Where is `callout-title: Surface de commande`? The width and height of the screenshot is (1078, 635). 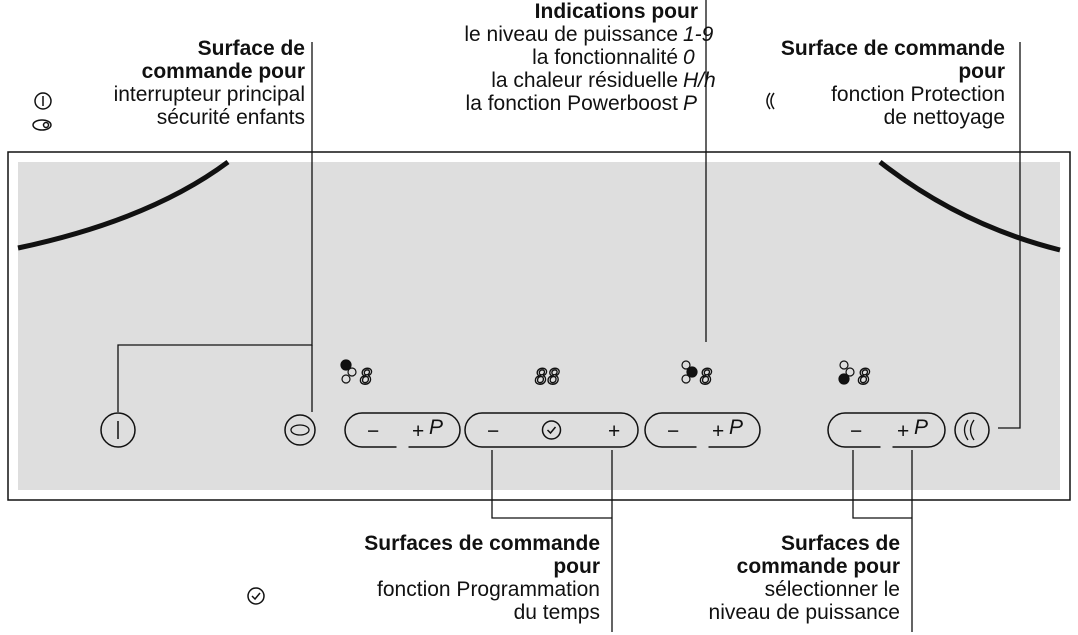 callout-title: Surface de commande is located at coordinates (893, 48).